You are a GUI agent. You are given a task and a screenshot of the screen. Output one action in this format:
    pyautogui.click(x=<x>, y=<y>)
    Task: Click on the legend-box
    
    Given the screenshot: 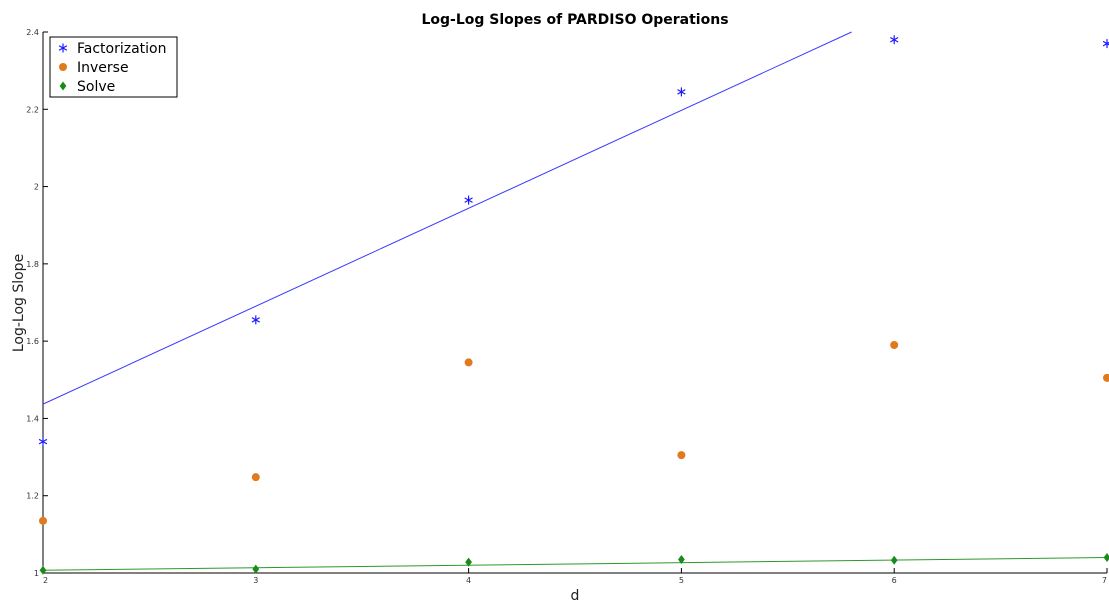 What is the action you would take?
    pyautogui.click(x=113, y=67)
    